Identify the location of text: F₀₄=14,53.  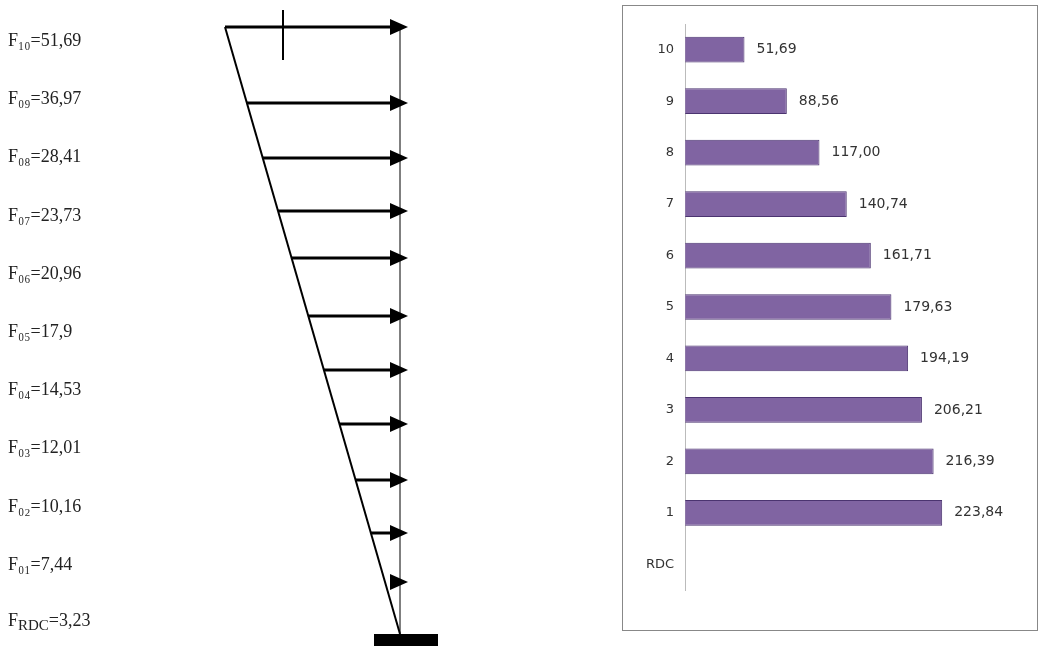
(45, 389).